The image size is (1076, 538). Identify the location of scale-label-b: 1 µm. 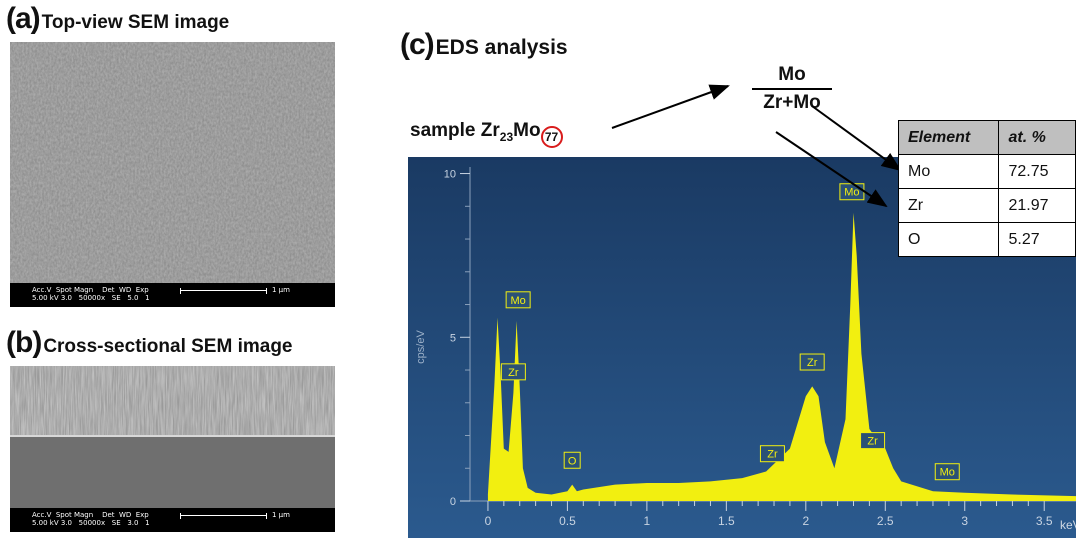
(281, 515).